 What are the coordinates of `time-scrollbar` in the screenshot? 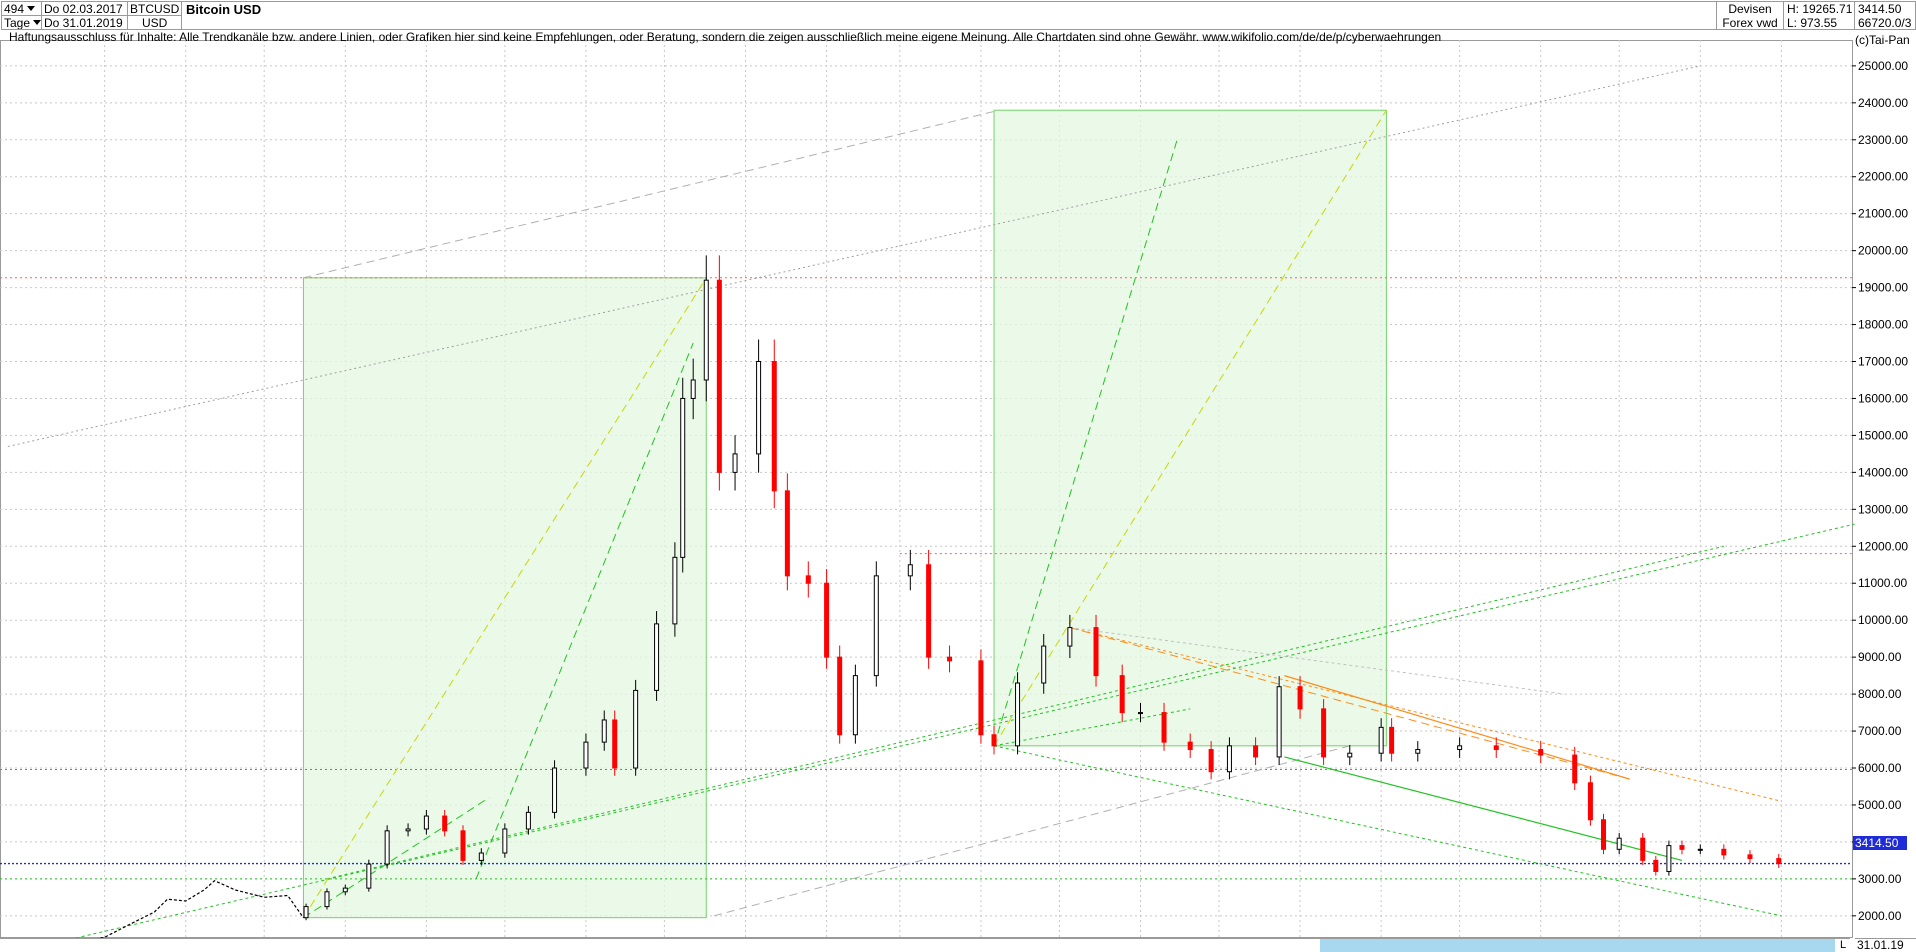 It's located at (918, 945).